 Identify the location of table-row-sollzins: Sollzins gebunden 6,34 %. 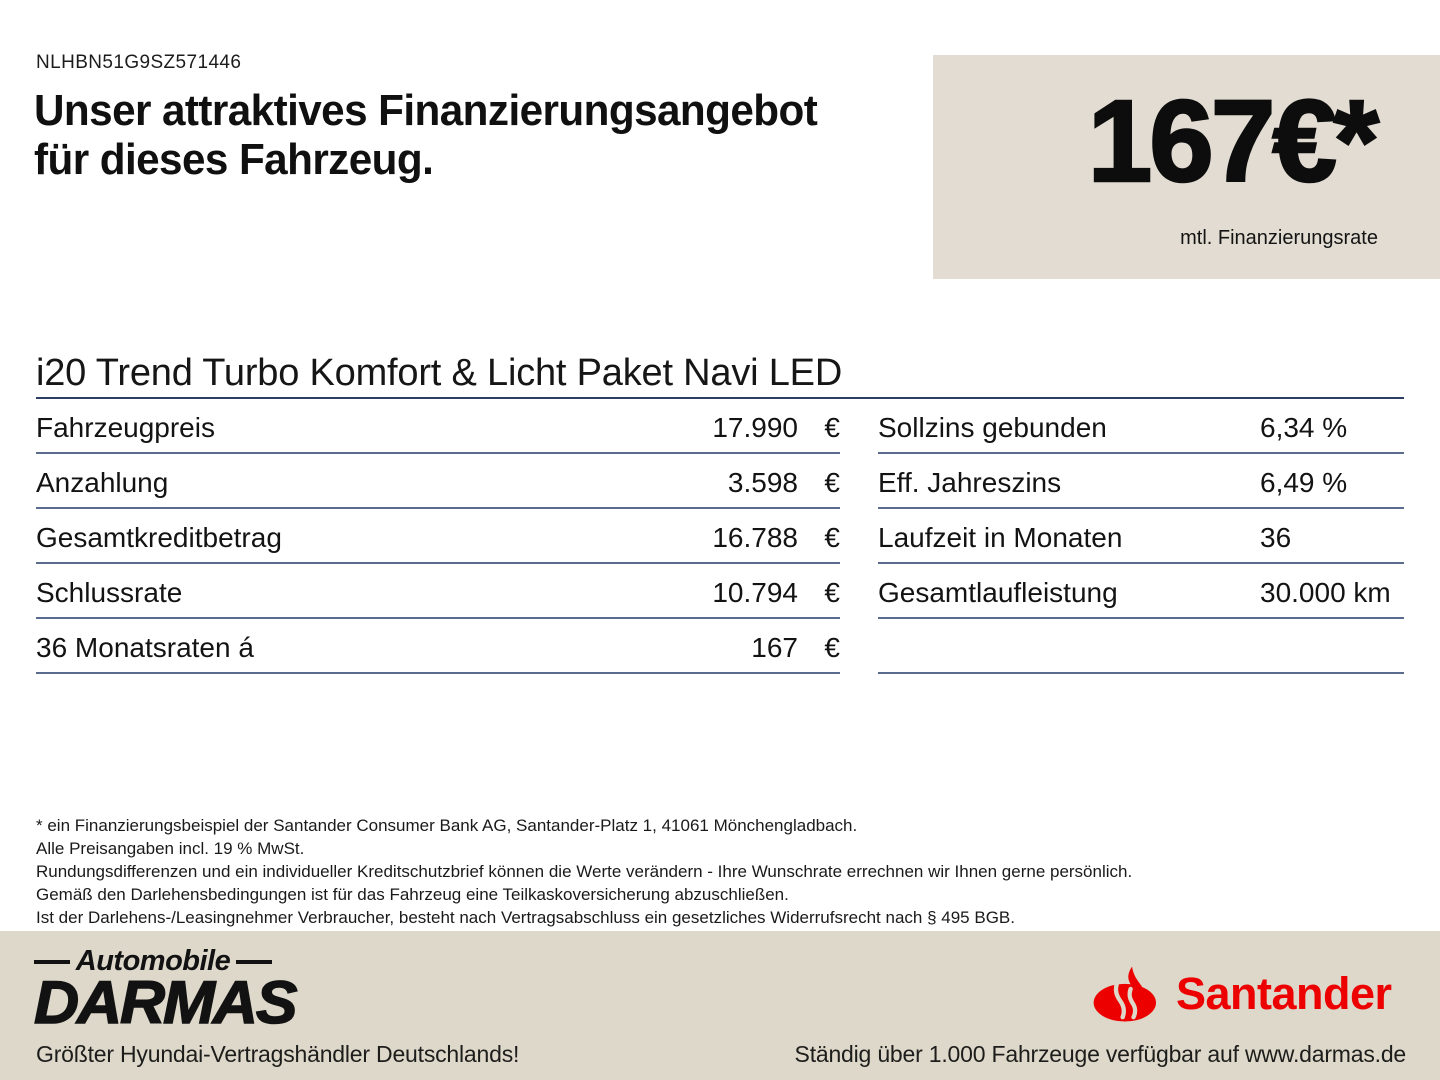
(1141, 426).